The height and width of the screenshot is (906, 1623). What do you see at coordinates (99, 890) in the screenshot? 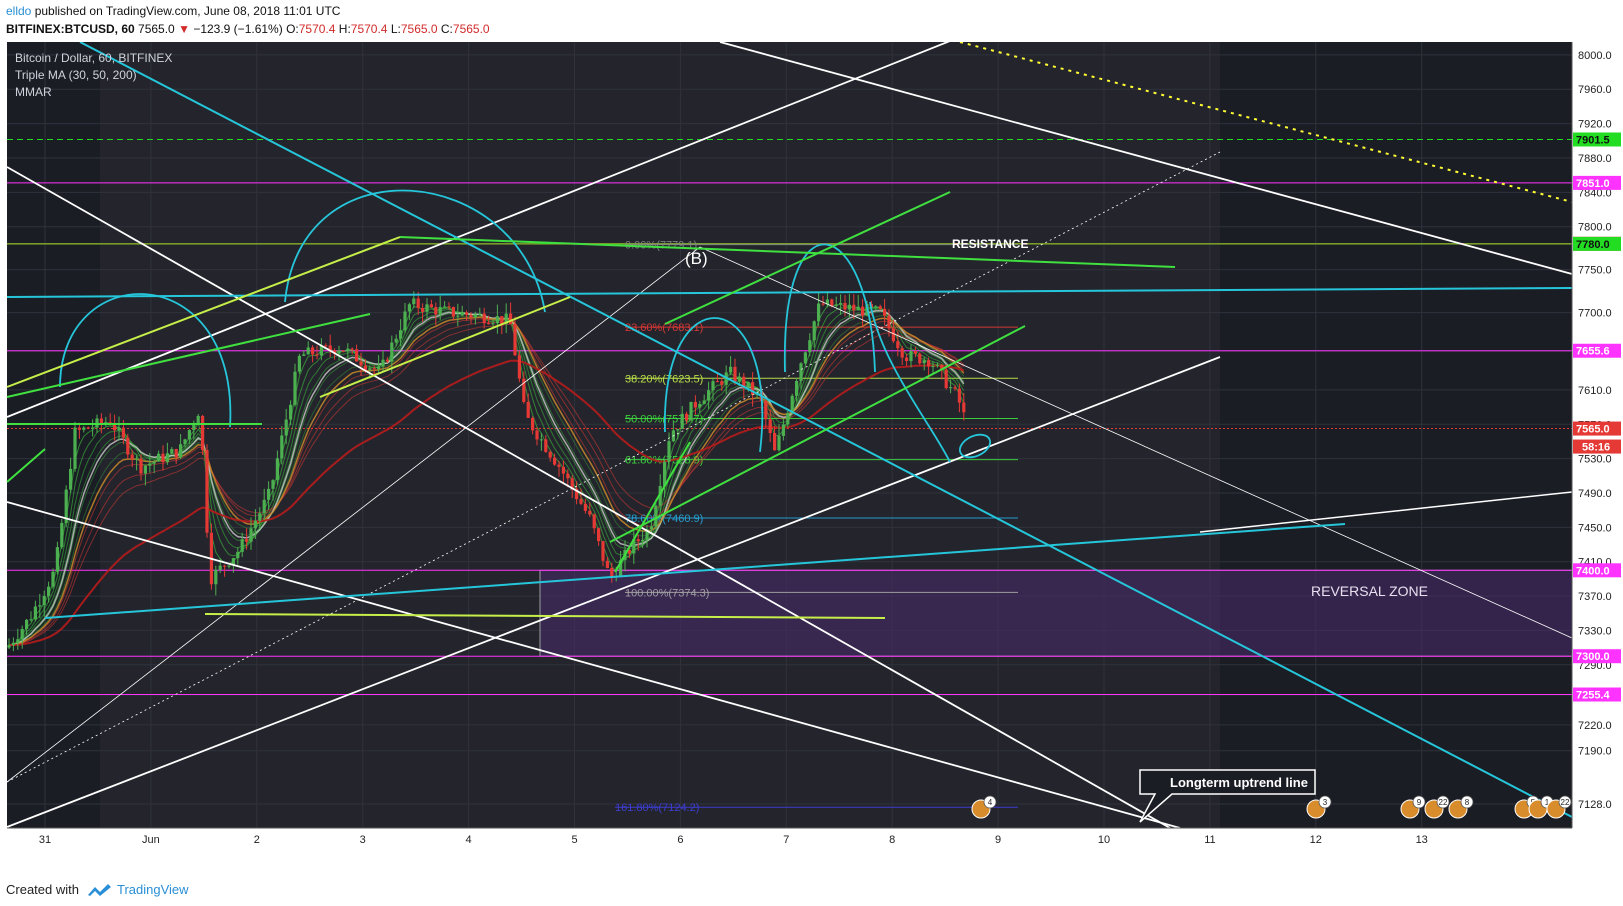
I see `tradingview-logo-icon` at bounding box center [99, 890].